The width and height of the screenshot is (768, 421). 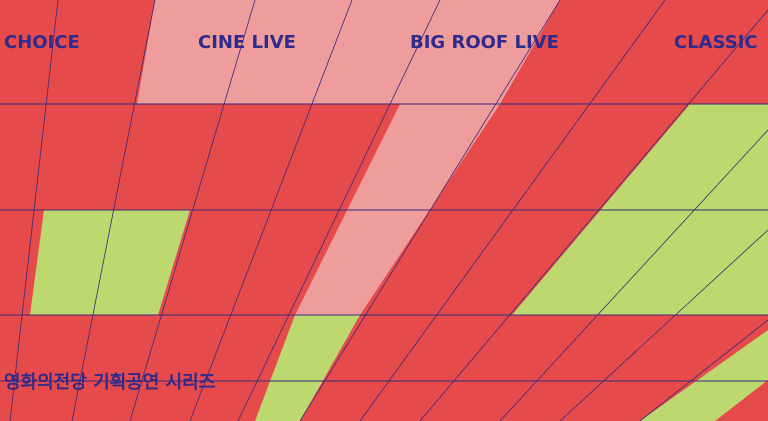 I want to click on category-choice: CHOICE, so click(x=42, y=42).